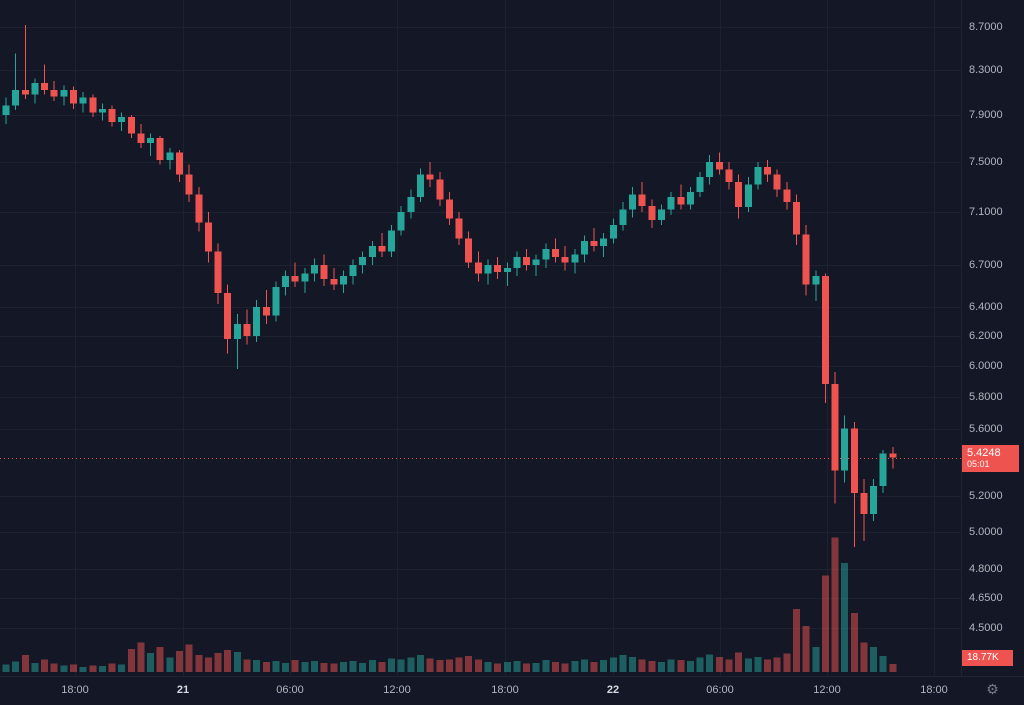  I want to click on time-axis-label: 18:00, so click(75, 690).